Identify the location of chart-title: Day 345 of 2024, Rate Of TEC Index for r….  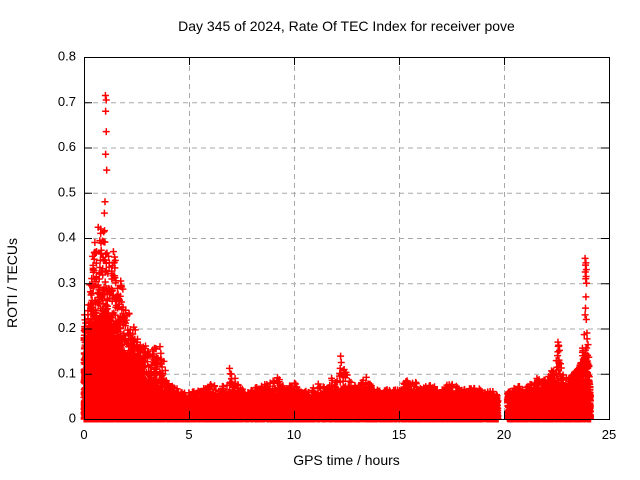
(346, 26).